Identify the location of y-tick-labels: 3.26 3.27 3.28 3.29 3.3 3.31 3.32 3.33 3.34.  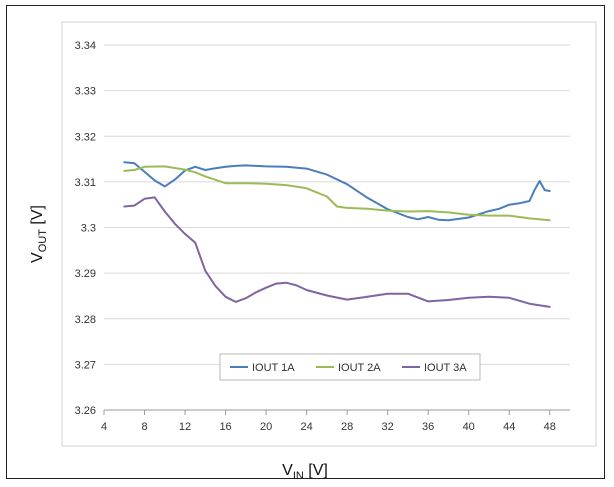
(85, 228).